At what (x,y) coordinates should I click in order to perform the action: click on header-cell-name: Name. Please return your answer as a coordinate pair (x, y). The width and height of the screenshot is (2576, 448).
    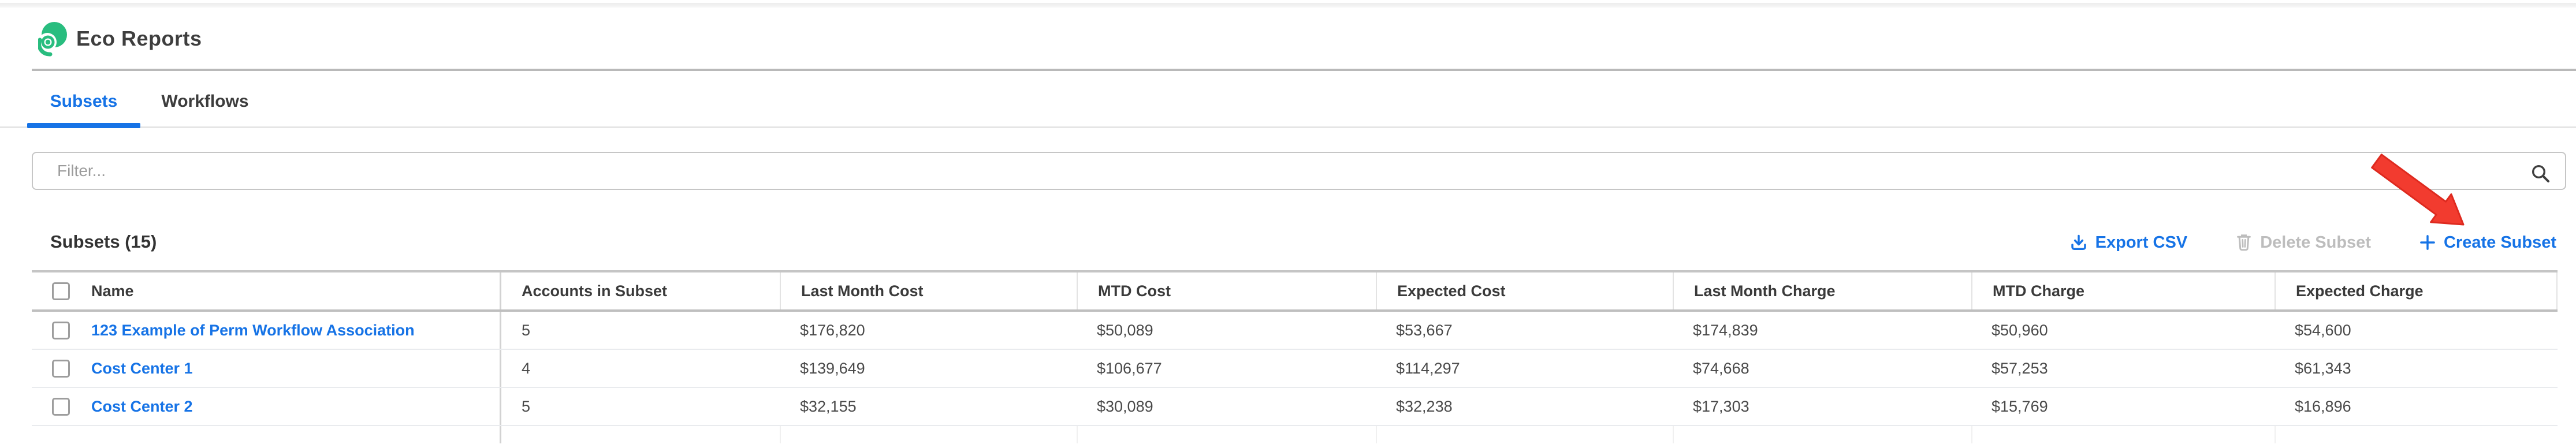
    Looking at the image, I should click on (266, 290).